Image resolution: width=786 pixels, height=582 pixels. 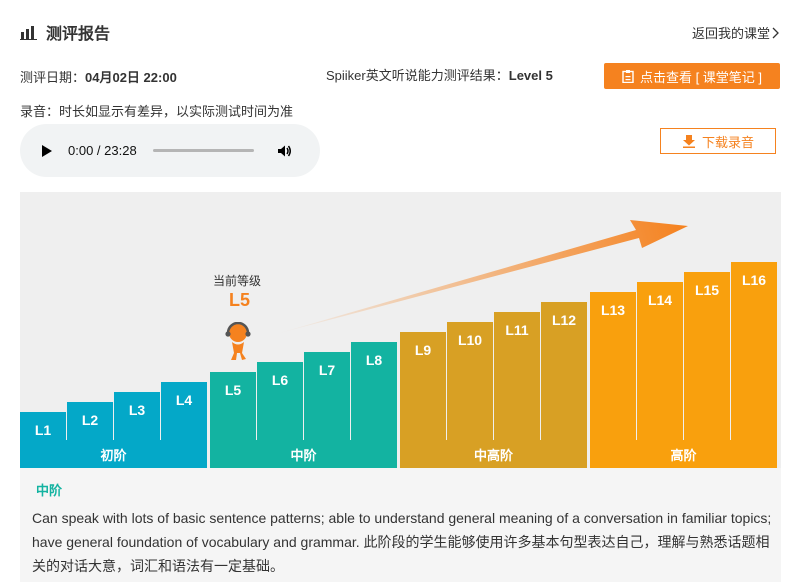 I want to click on level-bar: L14, so click(x=660, y=375).